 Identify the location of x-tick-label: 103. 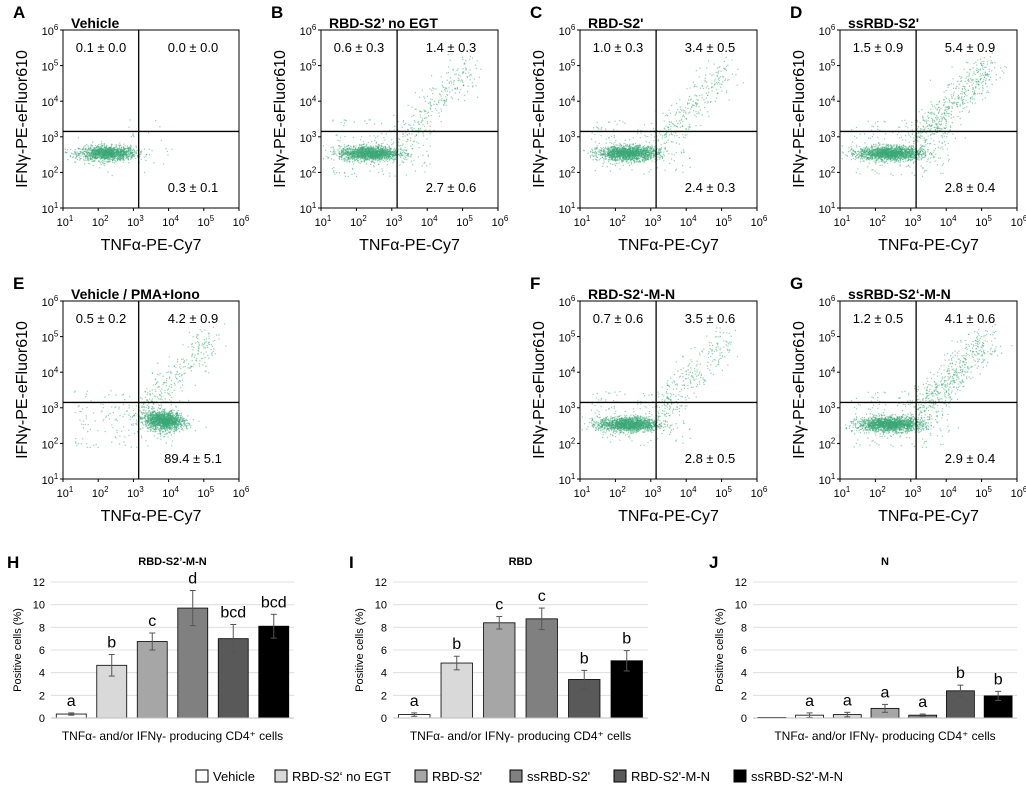
(135, 221).